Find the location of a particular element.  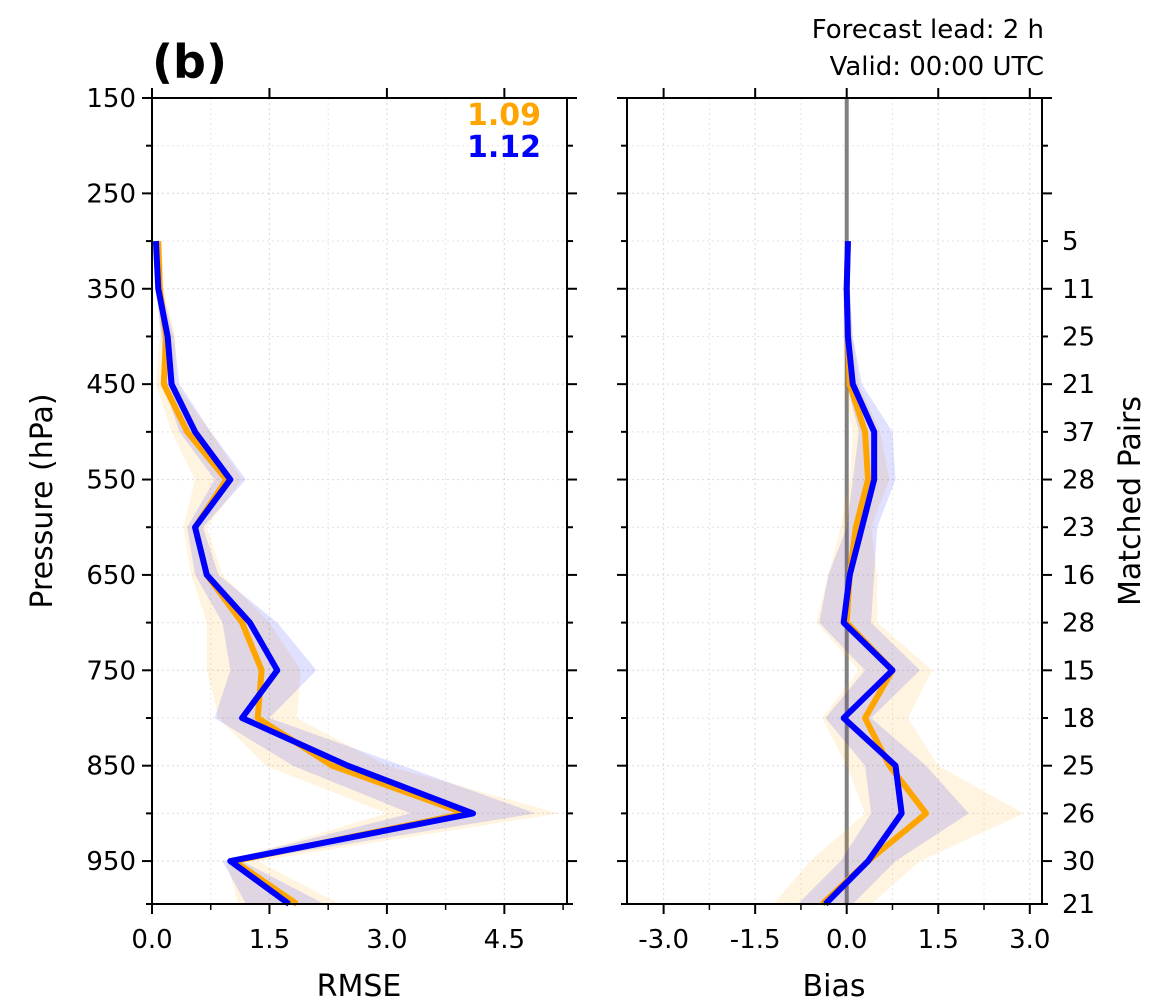

x-tick-label: -1.5 is located at coordinates (755, 940).